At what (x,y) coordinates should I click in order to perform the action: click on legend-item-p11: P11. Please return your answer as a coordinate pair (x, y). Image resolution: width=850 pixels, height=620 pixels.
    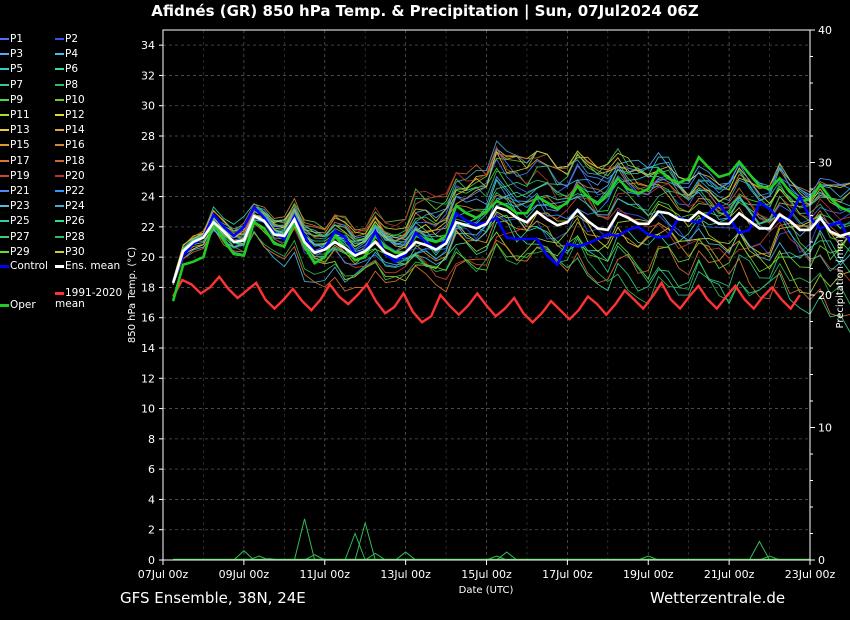
    Looking at the image, I should click on (15, 115).